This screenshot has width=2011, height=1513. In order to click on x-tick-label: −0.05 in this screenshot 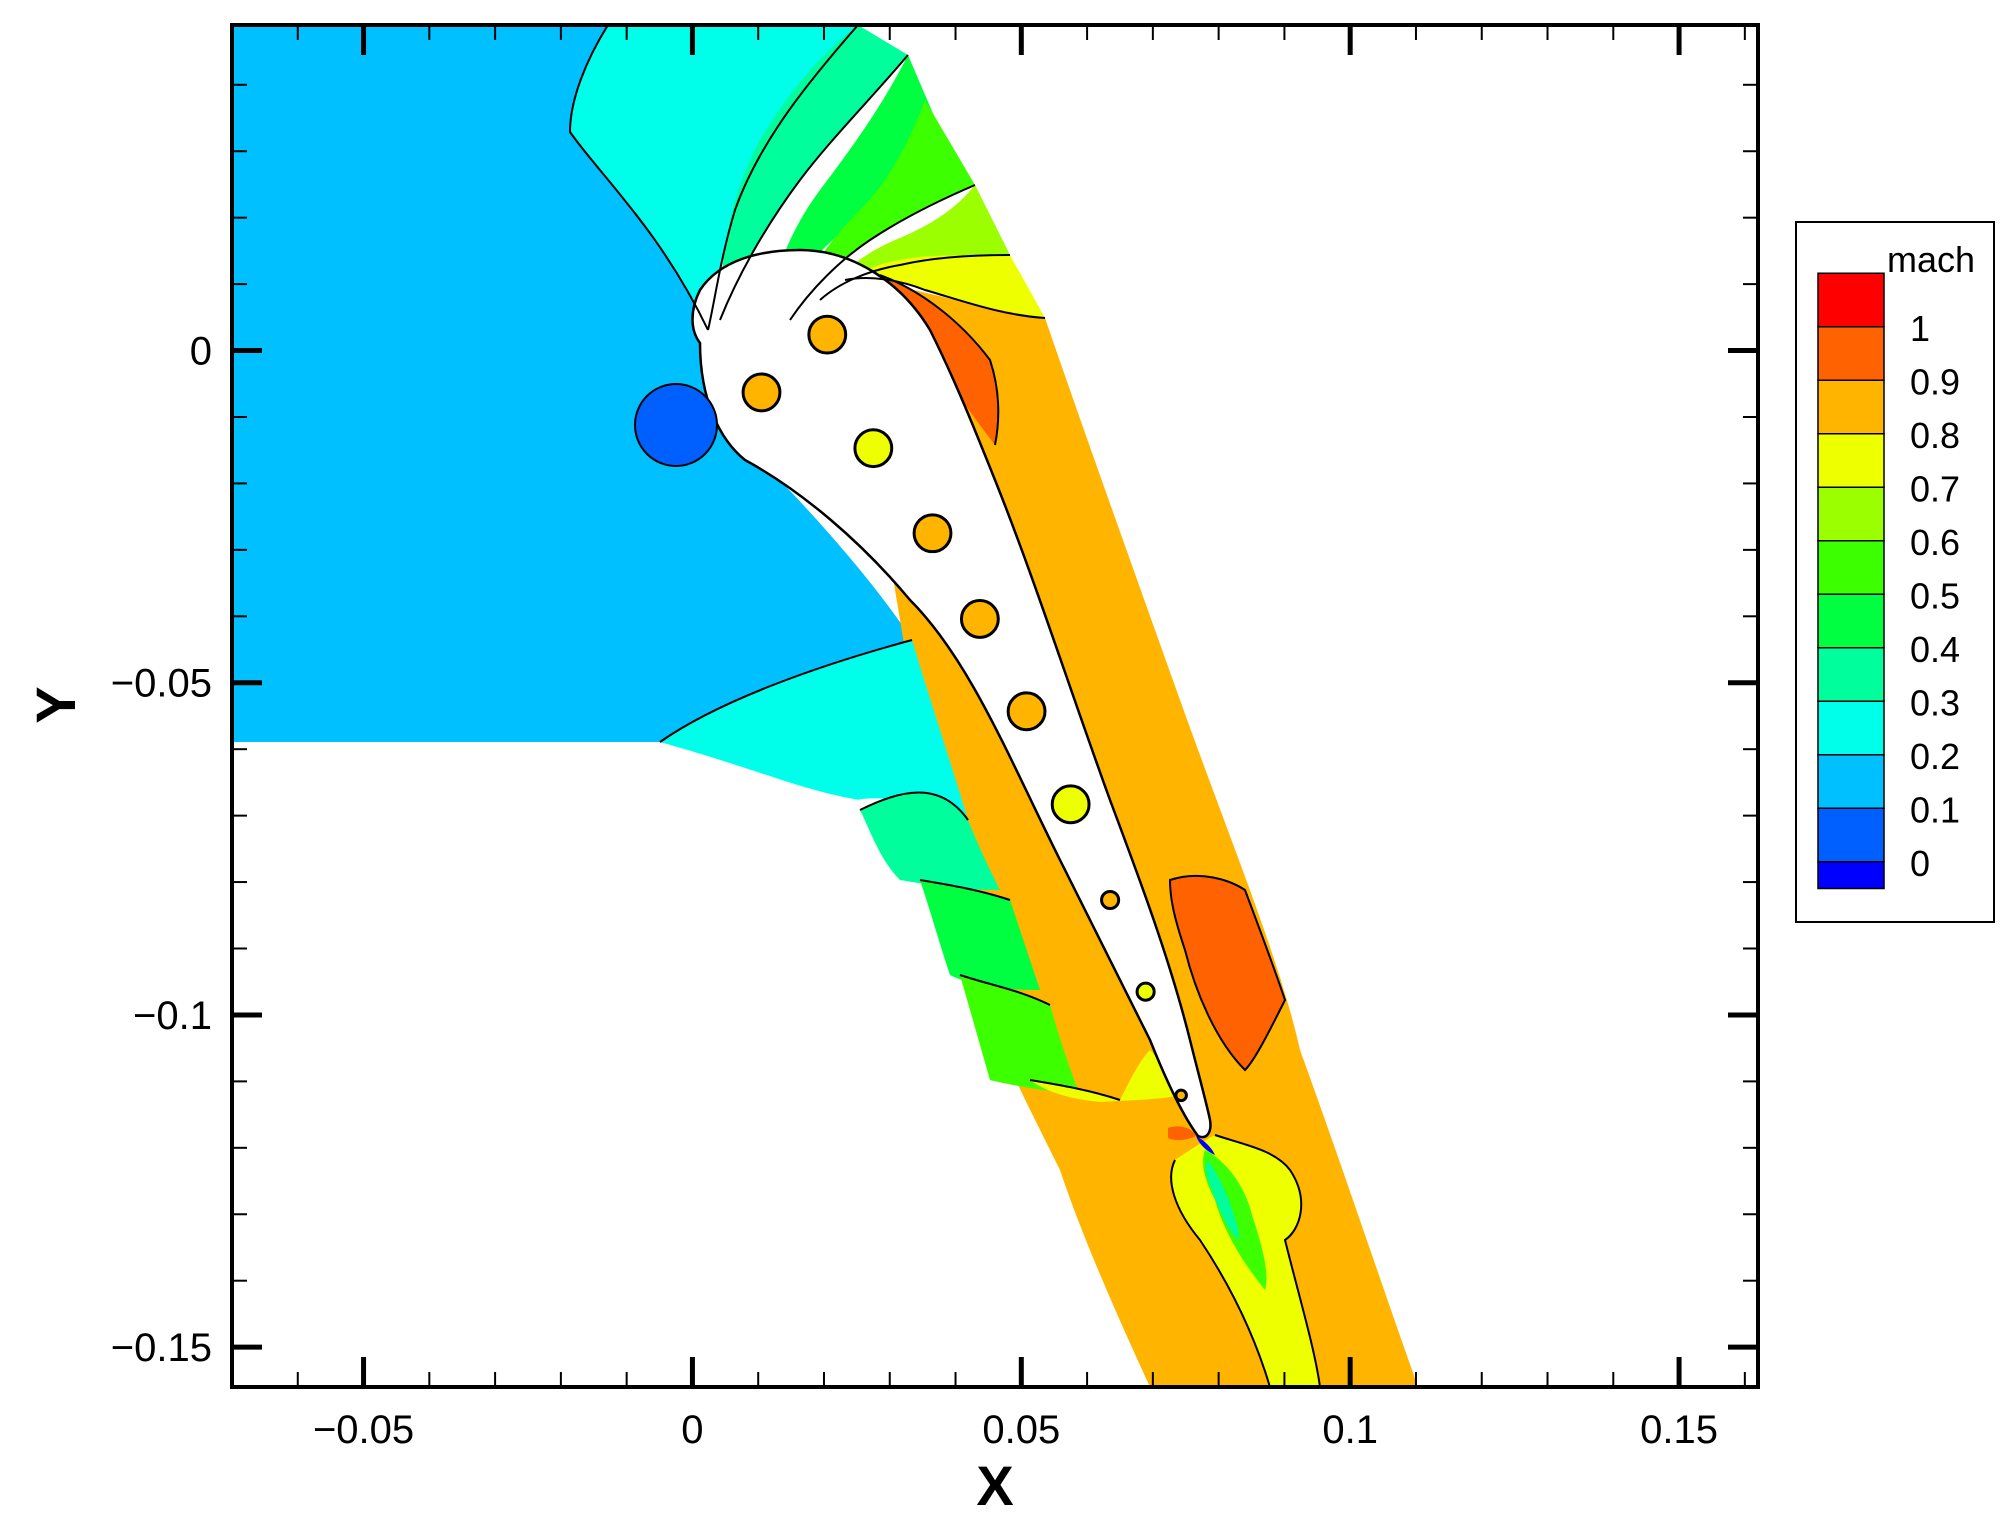, I will do `click(363, 1430)`.